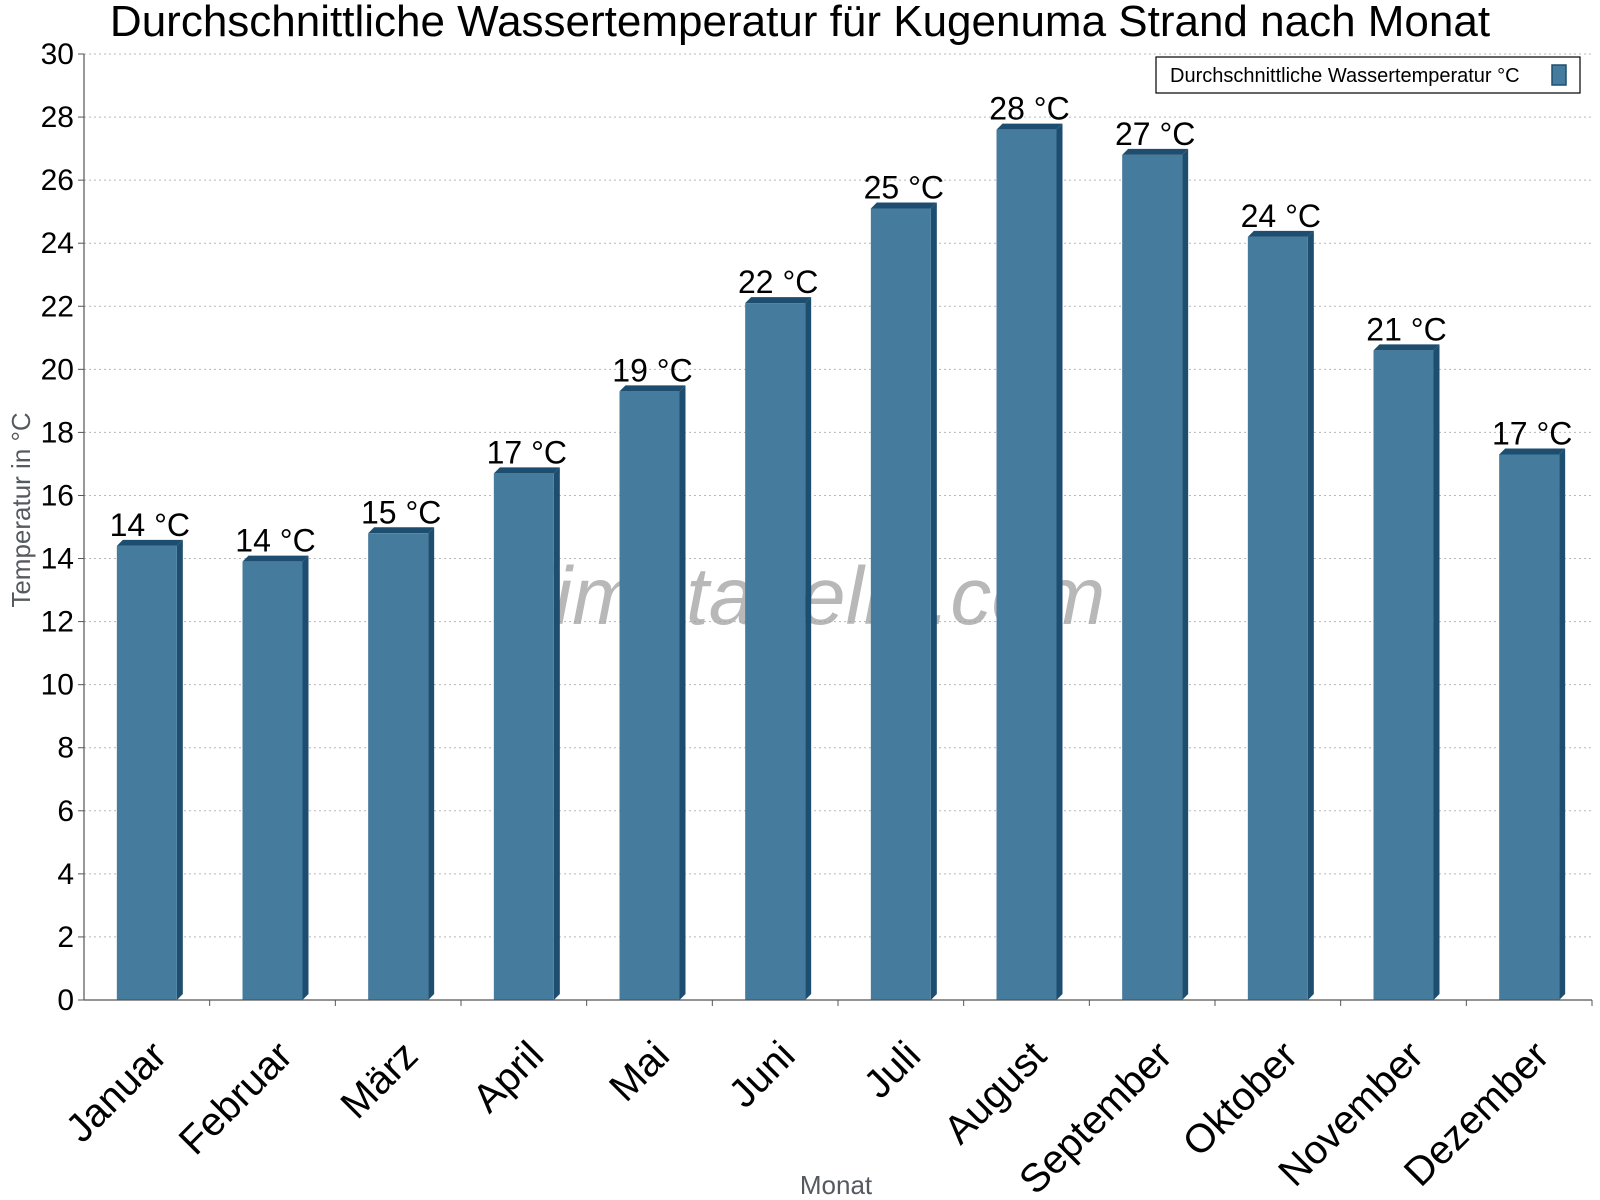  I want to click on data-label: 27 °C, so click(1155, 134).